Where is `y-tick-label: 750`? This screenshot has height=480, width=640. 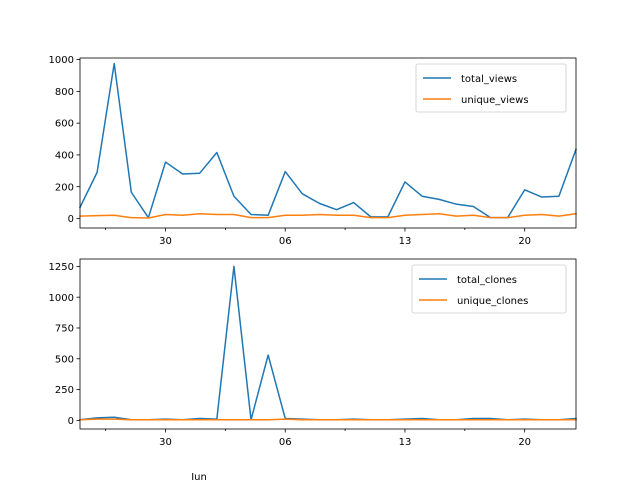 y-tick-label: 750 is located at coordinates (64, 329).